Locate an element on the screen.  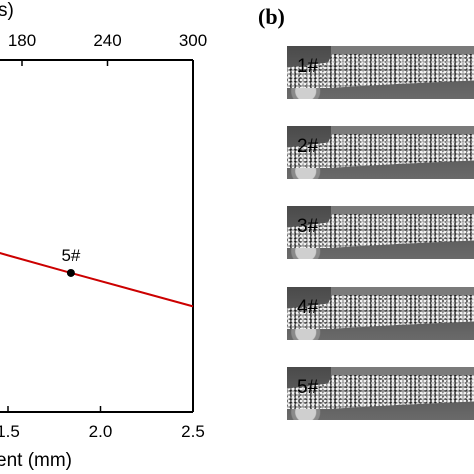
specimen-label: 3# is located at coordinates (308, 226).